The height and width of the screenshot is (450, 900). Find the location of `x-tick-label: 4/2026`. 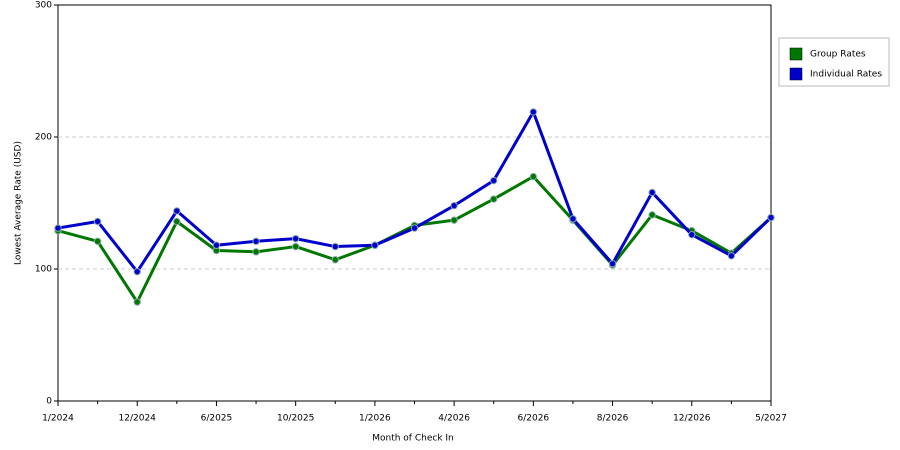

x-tick-label: 4/2026 is located at coordinates (454, 419).